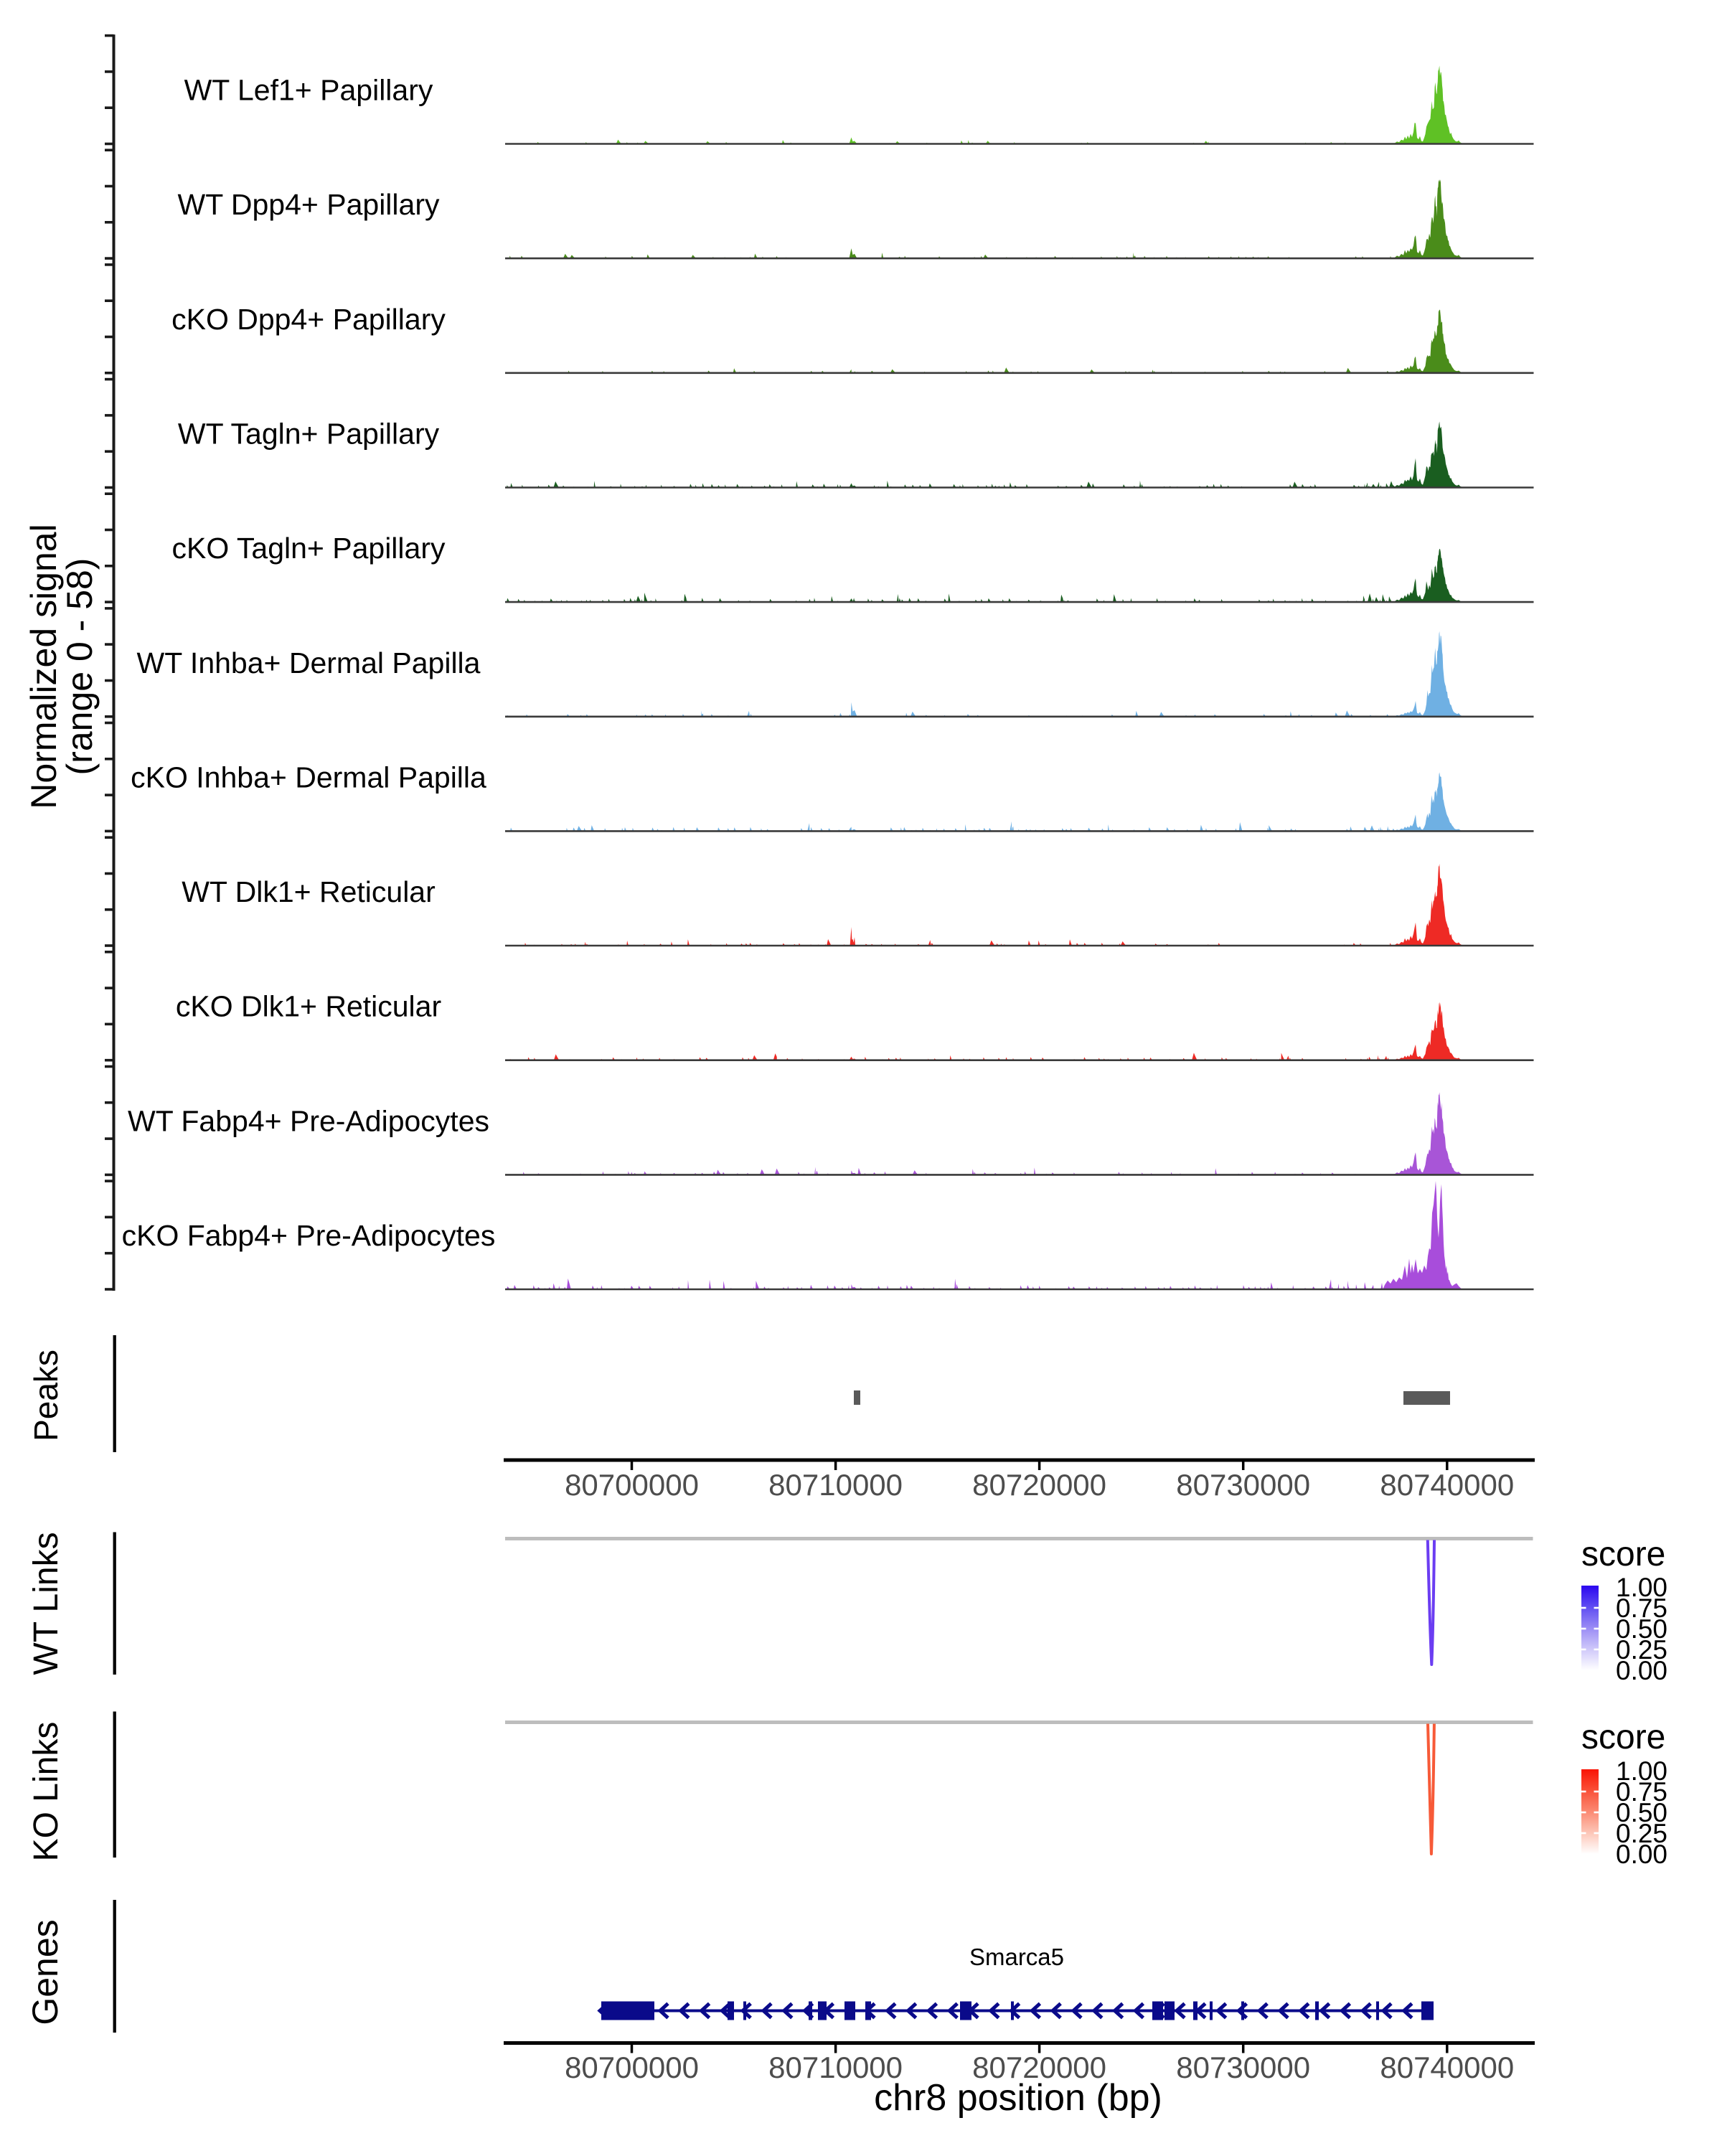 This screenshot has height=2156, width=1722. Describe the element at coordinates (309, 1121) in the screenshot. I see `svg-text: WT Fabp4+ Pre-Adipocytes` at that location.